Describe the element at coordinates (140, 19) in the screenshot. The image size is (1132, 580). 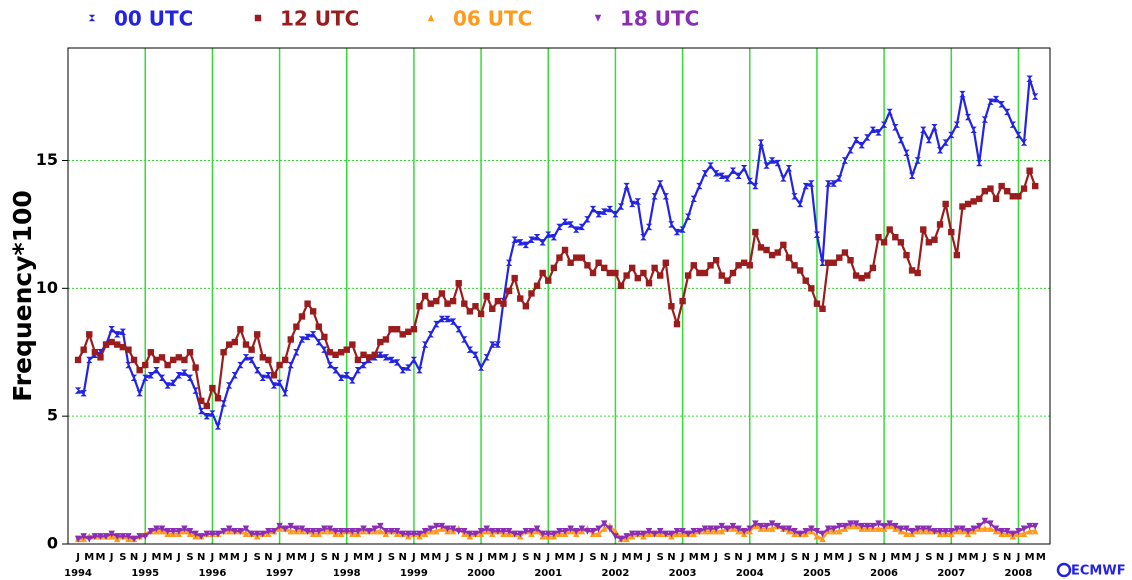
I see `legend-item: 00 UTC` at that location.